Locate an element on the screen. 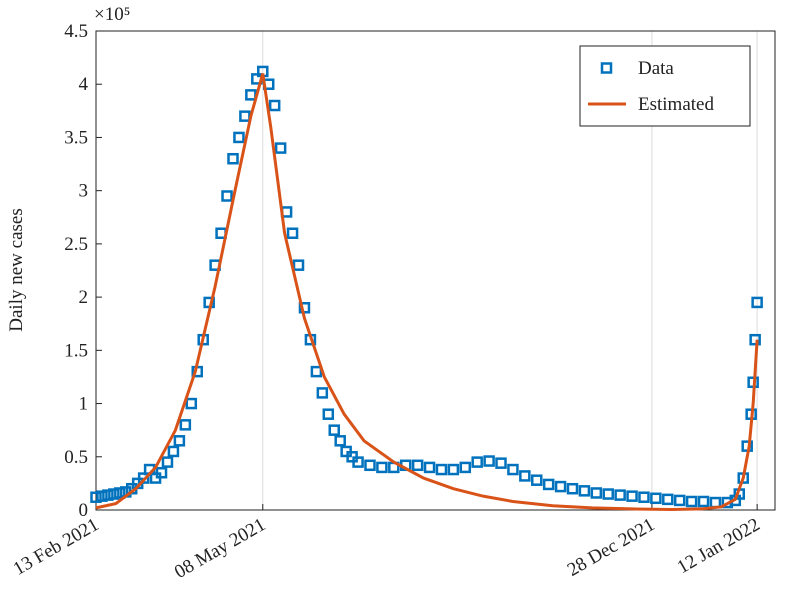 The width and height of the screenshot is (792, 613). y-tick-label: 3 is located at coordinates (84, 191).